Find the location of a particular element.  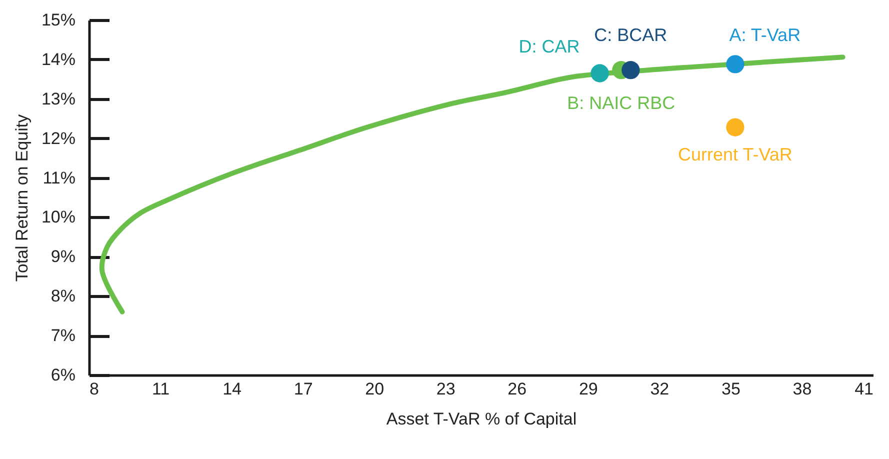

x-tick-label: 14 is located at coordinates (232, 389).